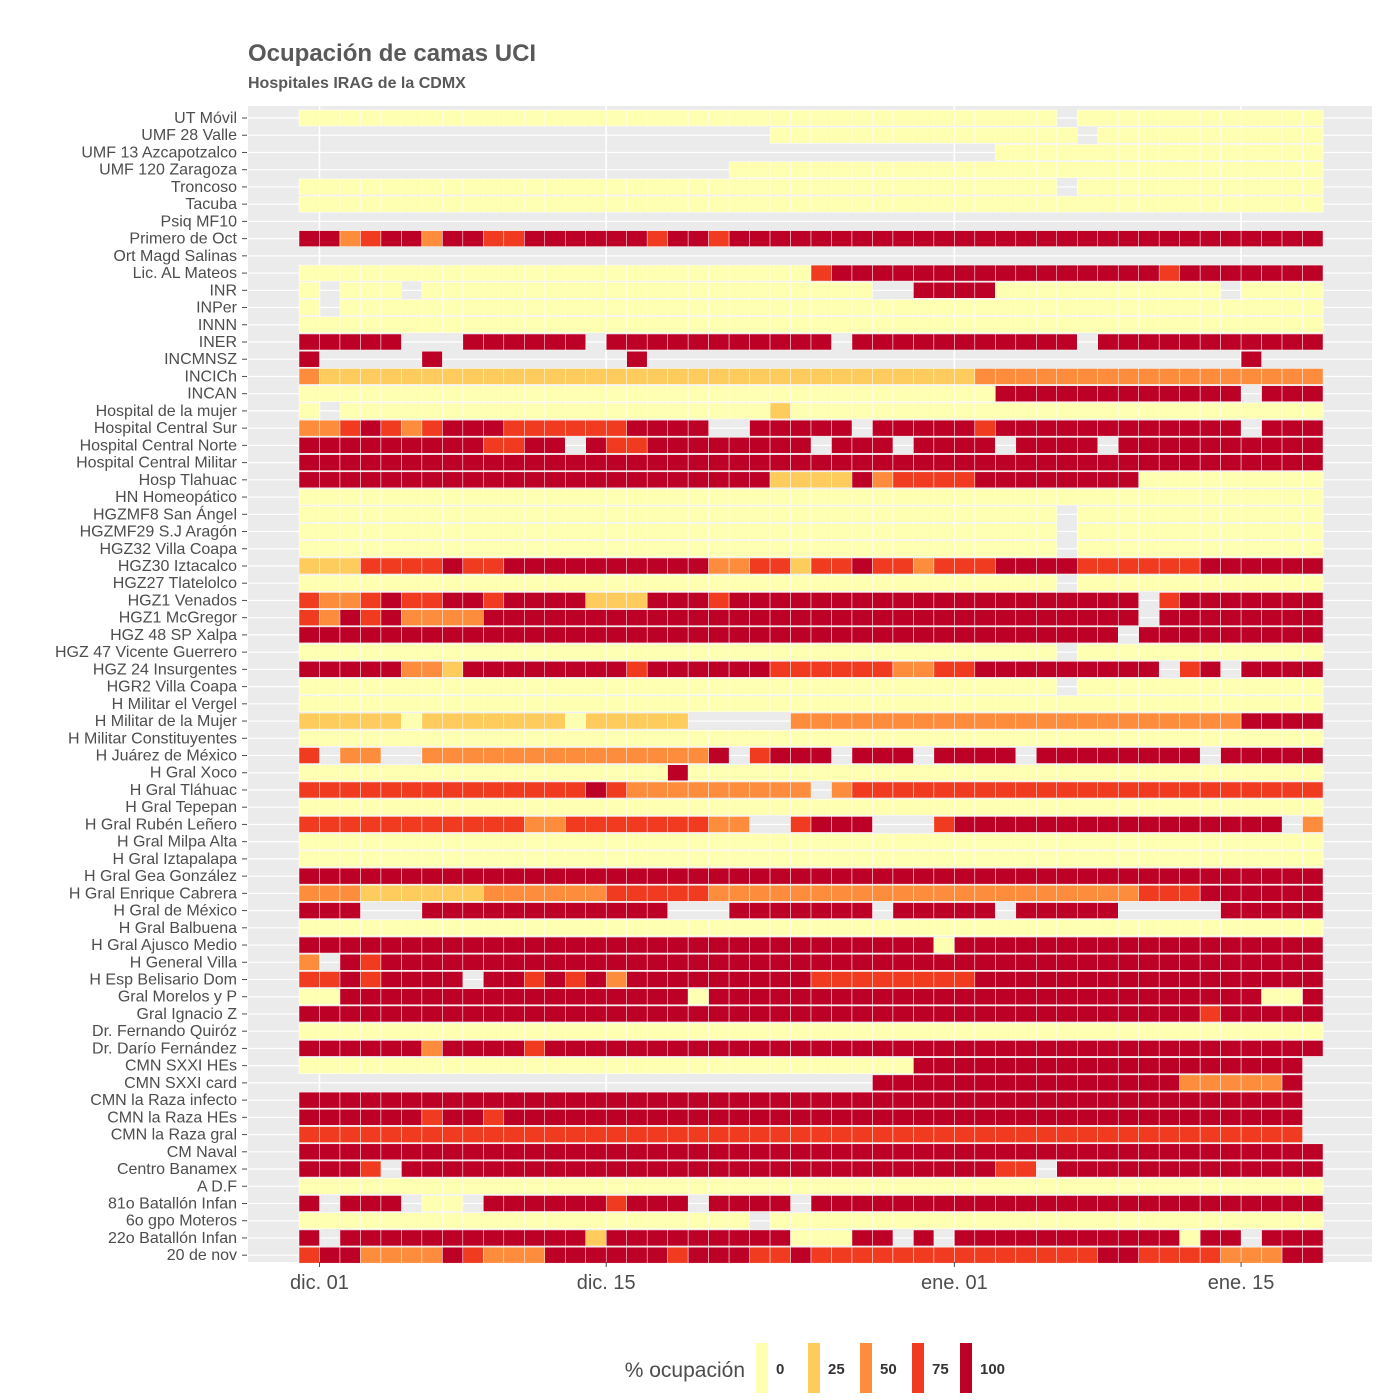  What do you see at coordinates (202, 1152) in the screenshot?
I see `row-label: CM Naval` at bounding box center [202, 1152].